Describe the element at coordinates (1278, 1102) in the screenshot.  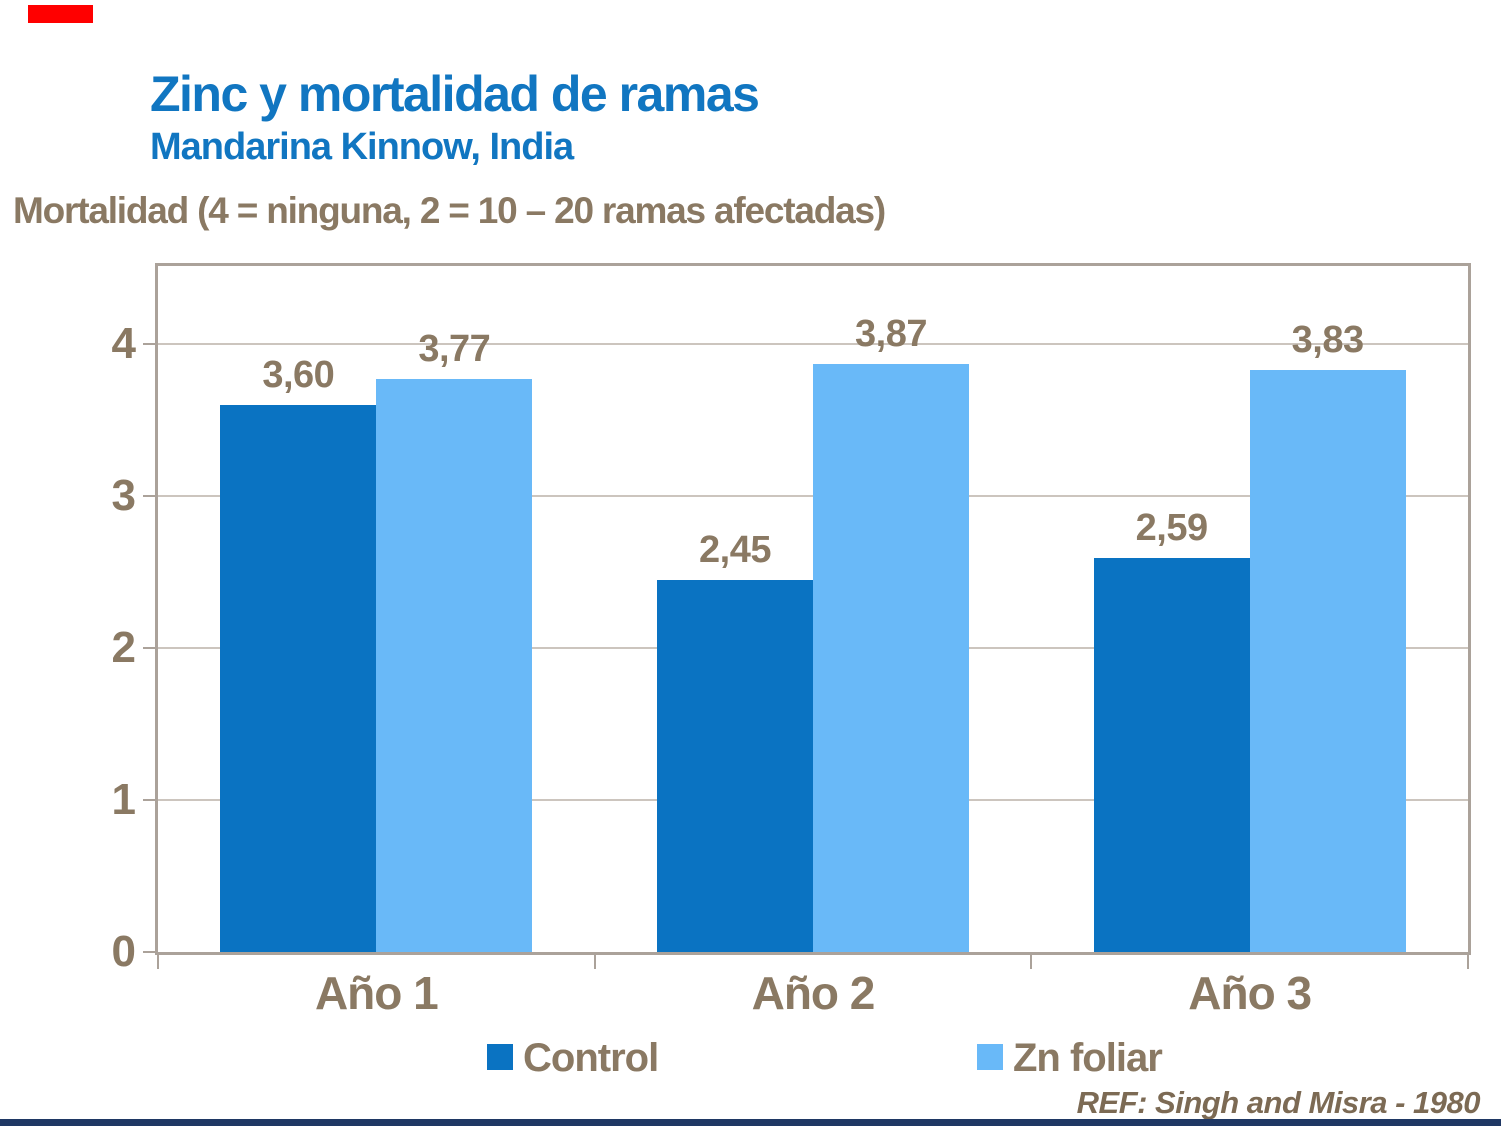
I see `reference-citation: REF: Singh and Misra - 1980` at that location.